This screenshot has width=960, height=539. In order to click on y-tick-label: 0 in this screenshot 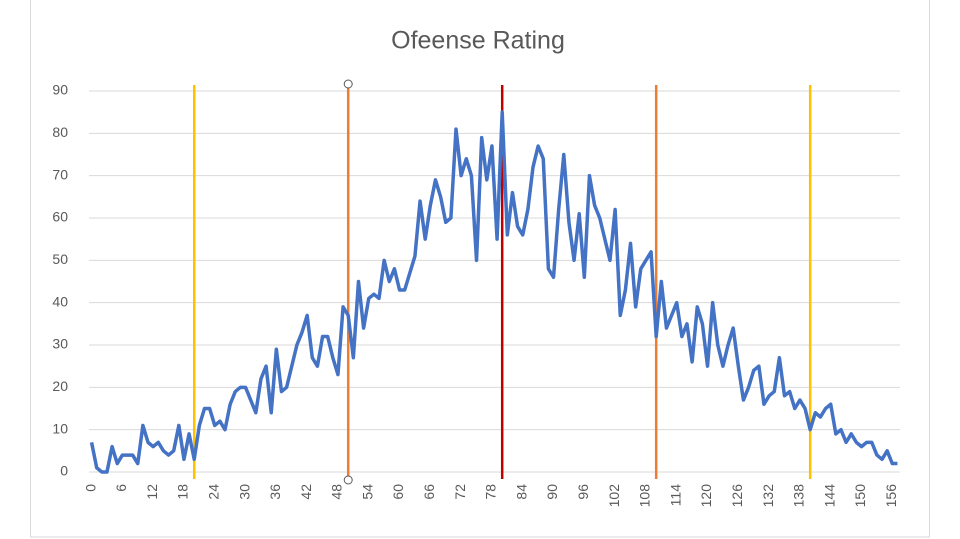, I will do `click(64, 471)`.